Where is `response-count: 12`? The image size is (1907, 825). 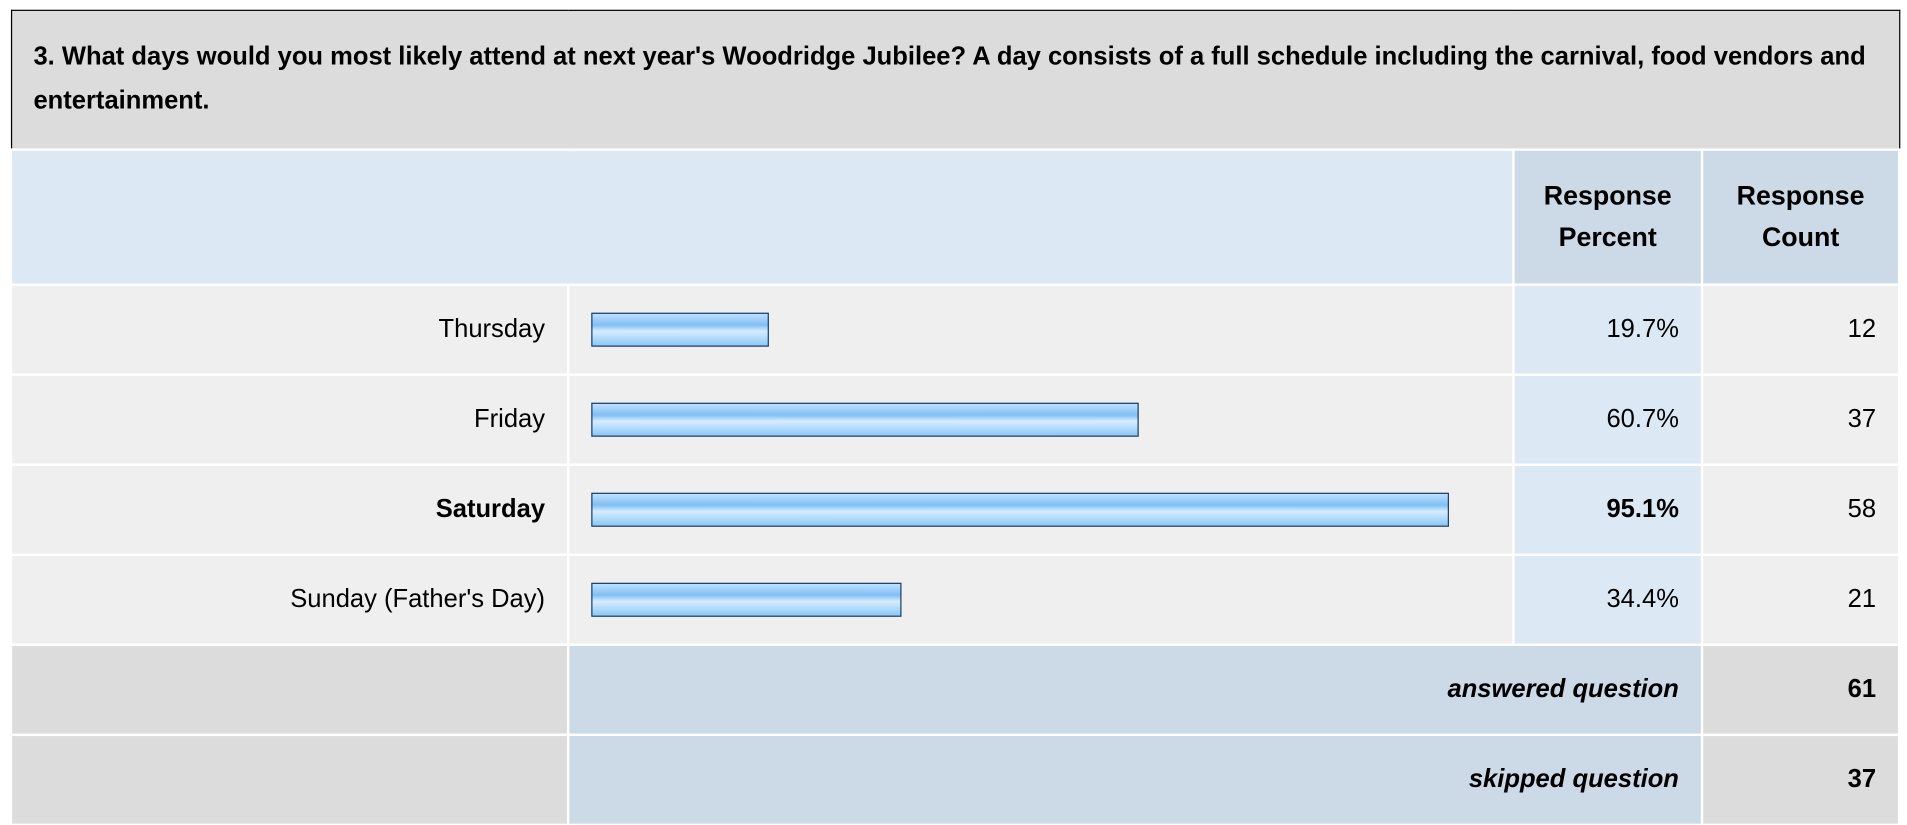
response-count: 12 is located at coordinates (1800, 329).